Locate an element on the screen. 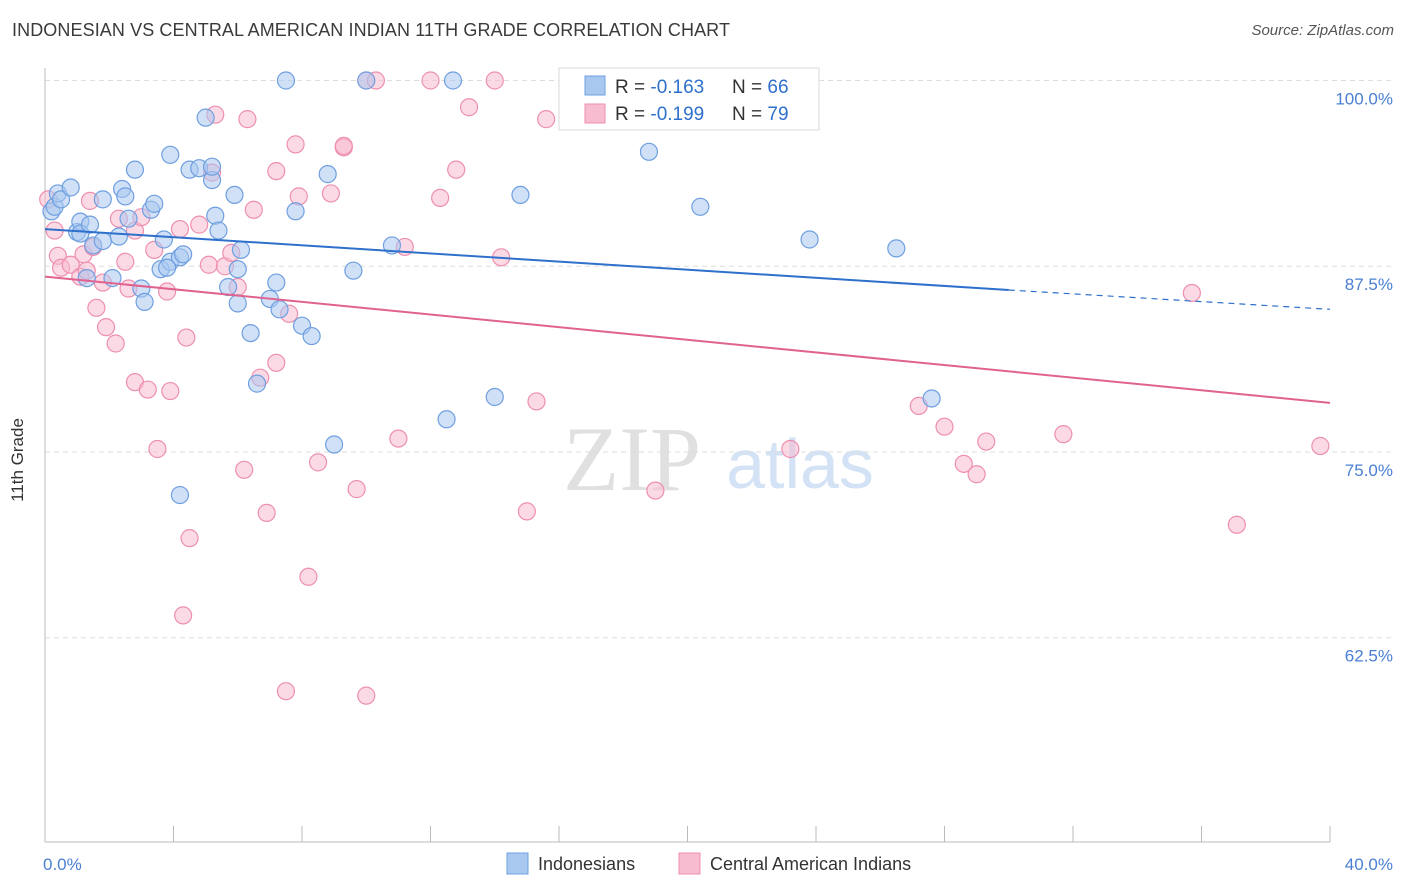  watermark: ZIP atlas is located at coordinates (718, 459).